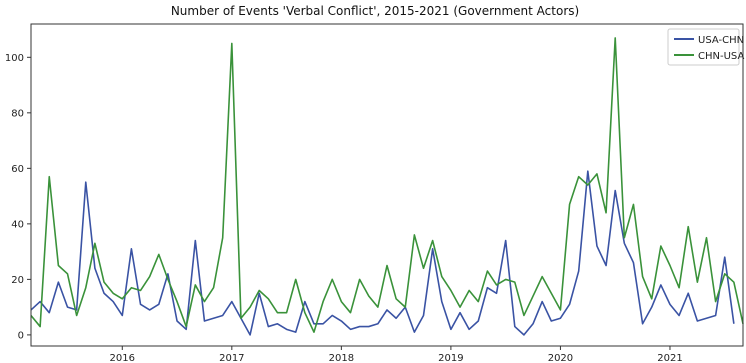  Describe the element at coordinates (721, 56) in the screenshot. I see `legend-label-chn-usa: CHN-USA` at that location.